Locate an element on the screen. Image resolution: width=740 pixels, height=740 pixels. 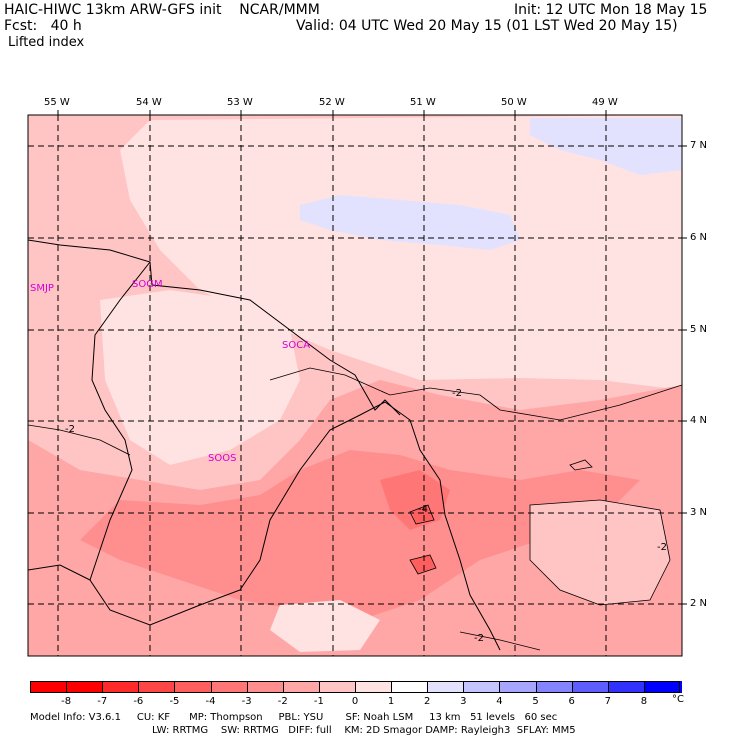
colorbar-label: -2 is located at coordinates (282, 701).